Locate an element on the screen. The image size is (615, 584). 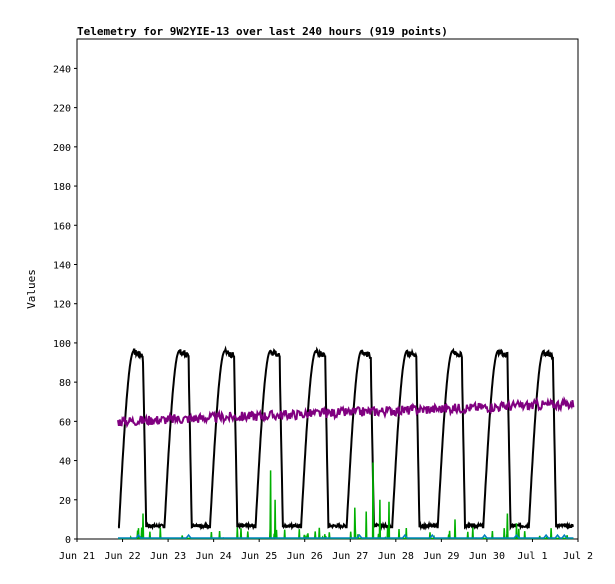
y-tick-label: 20 is located at coordinates (65, 501).